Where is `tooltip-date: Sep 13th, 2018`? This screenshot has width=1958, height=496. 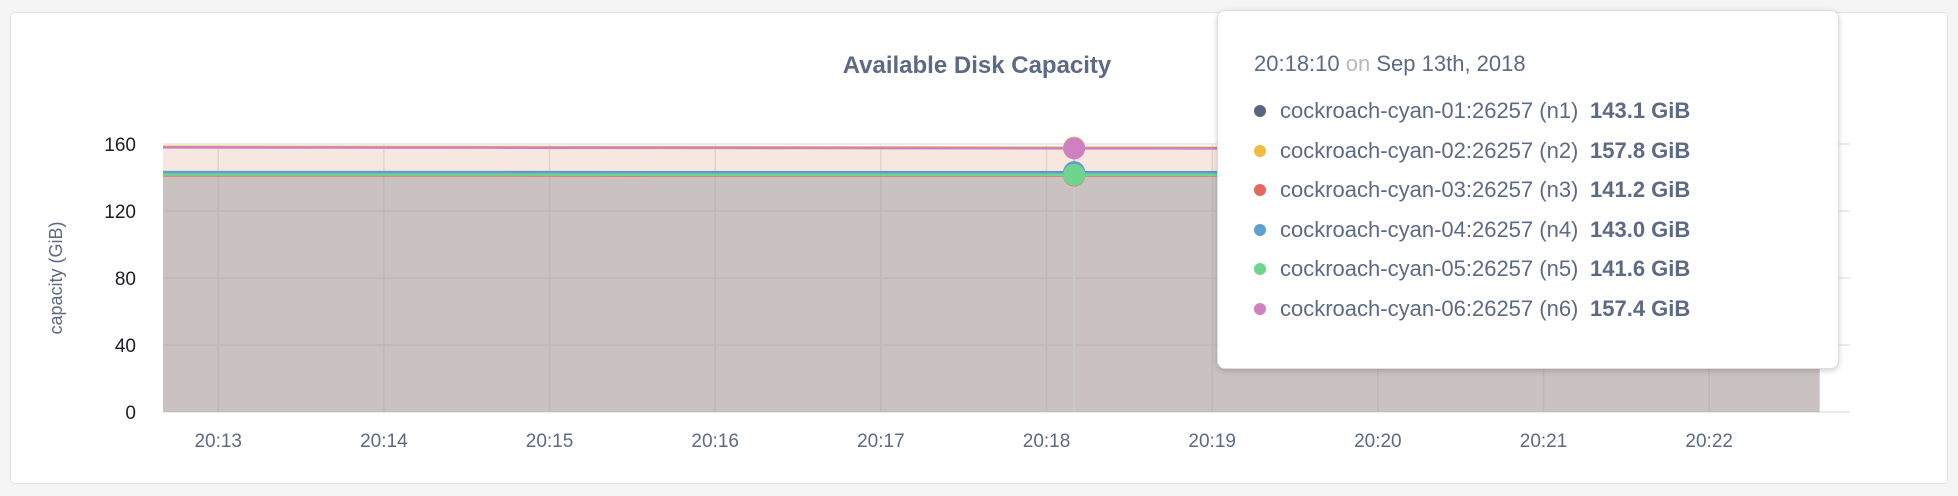 tooltip-date: Sep 13th, 2018 is located at coordinates (1451, 63).